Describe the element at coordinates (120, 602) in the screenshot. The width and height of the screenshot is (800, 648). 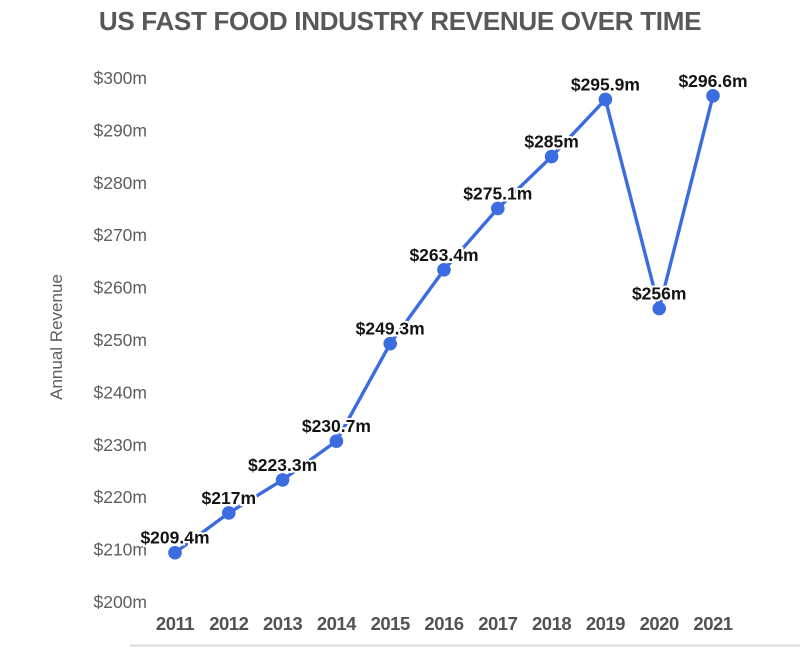
I see `y-tick-label: $200m` at that location.